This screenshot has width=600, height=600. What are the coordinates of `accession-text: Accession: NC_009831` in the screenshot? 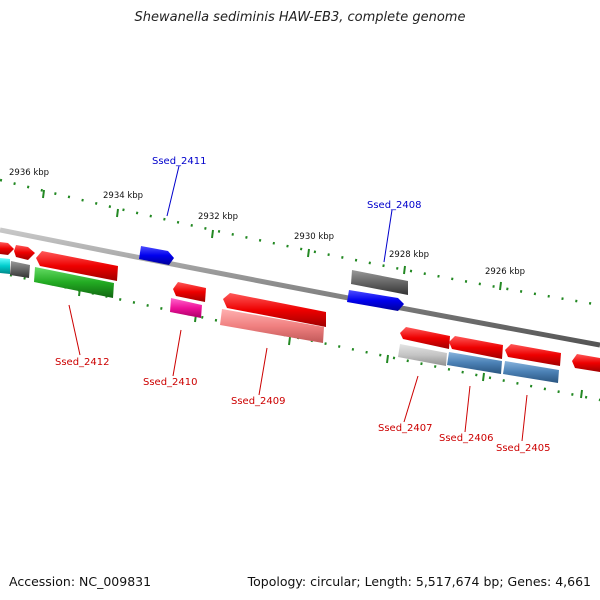 It's located at (80, 581).